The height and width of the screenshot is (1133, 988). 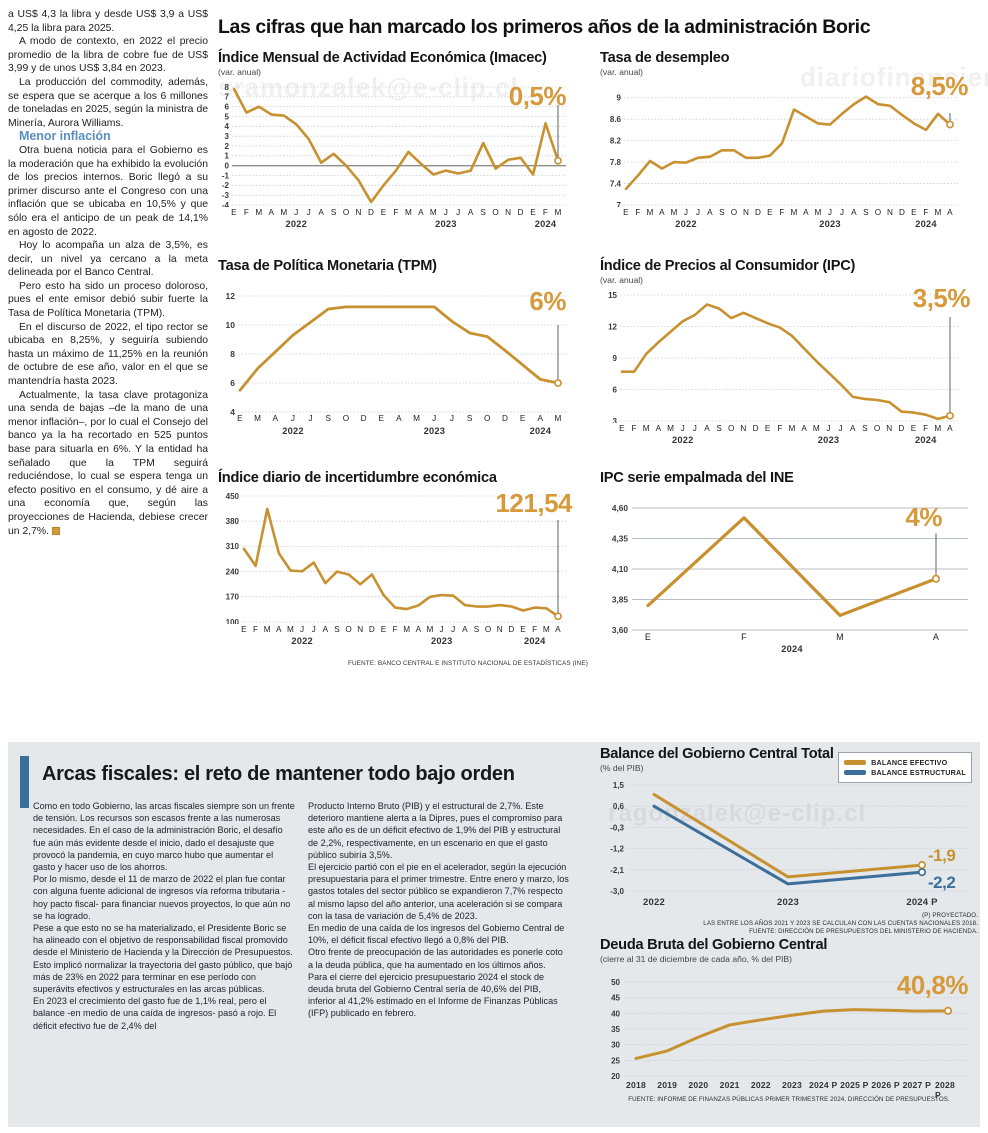 What do you see at coordinates (401, 219) in the screenshot?
I see `chart-x-axis: E F M A M J J A S O N D E F M A M J J A S O N D E F M 2022 2023 2024` at bounding box center [401, 219].